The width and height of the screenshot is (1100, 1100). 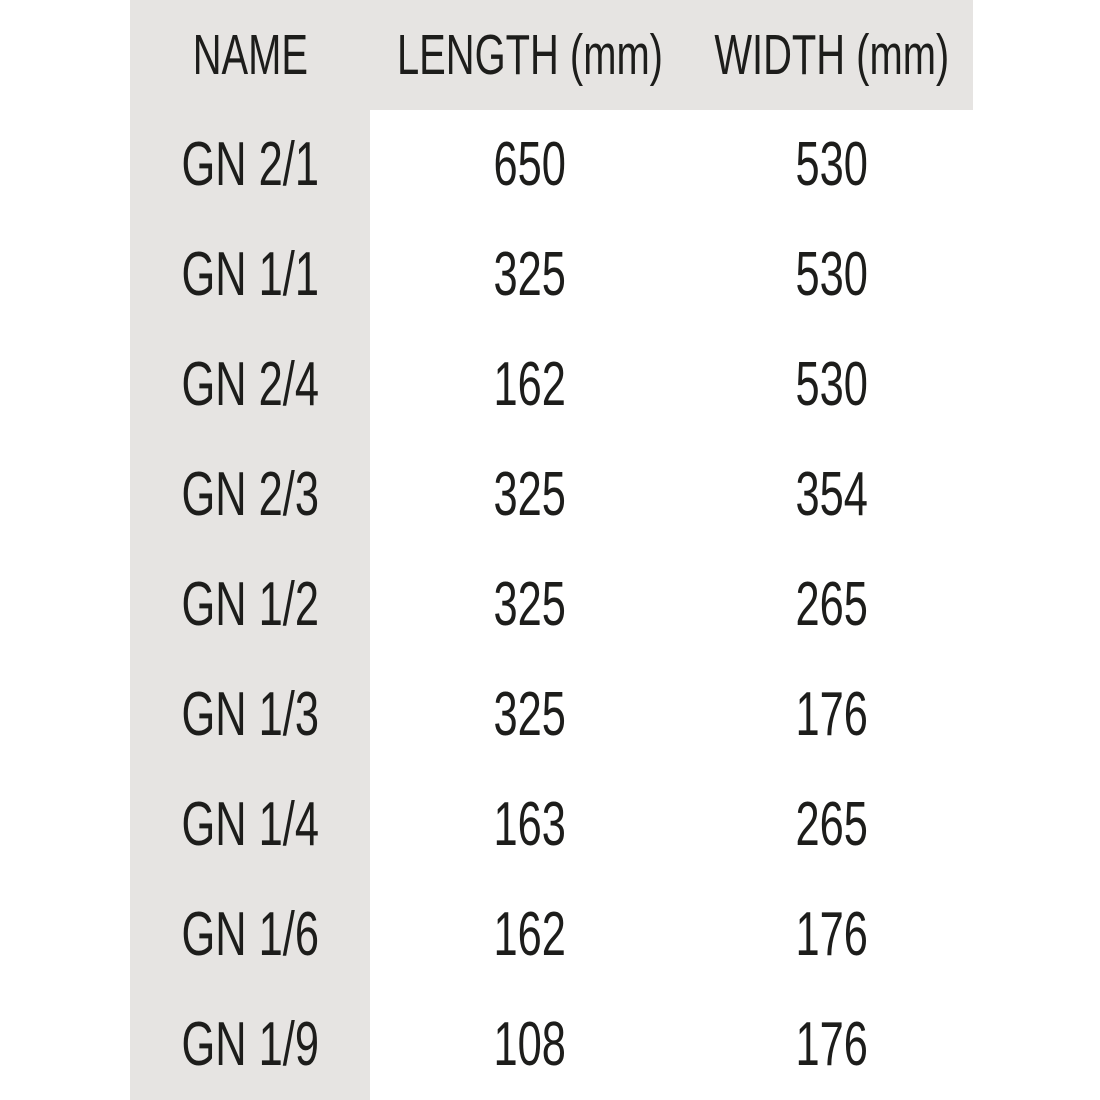 I want to click on cell-name: GN 1/4, so click(x=250, y=825).